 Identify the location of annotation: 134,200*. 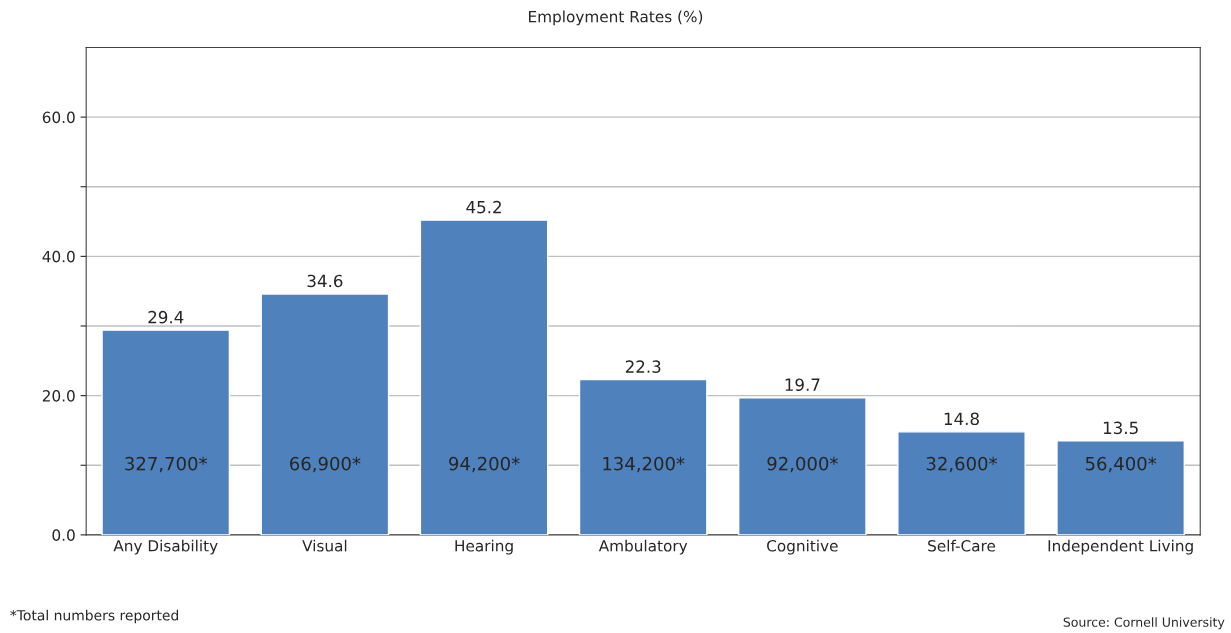
(644, 464).